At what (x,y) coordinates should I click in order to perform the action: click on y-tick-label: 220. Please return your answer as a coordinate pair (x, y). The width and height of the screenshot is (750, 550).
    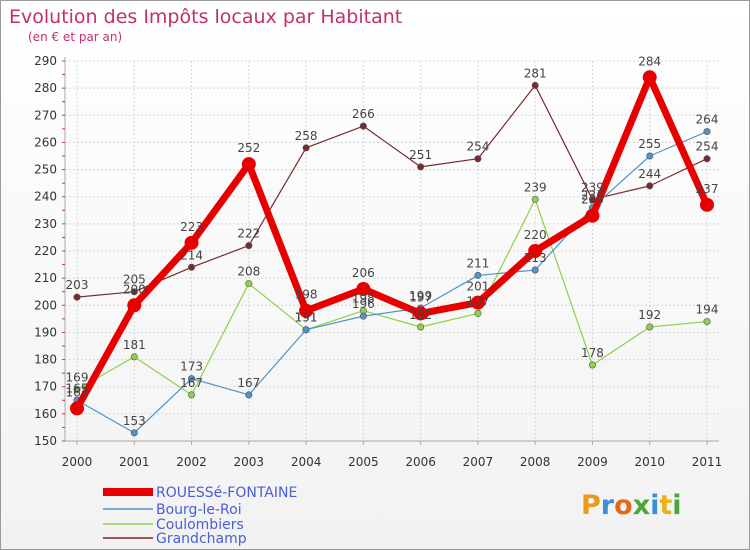
    Looking at the image, I should click on (45, 251).